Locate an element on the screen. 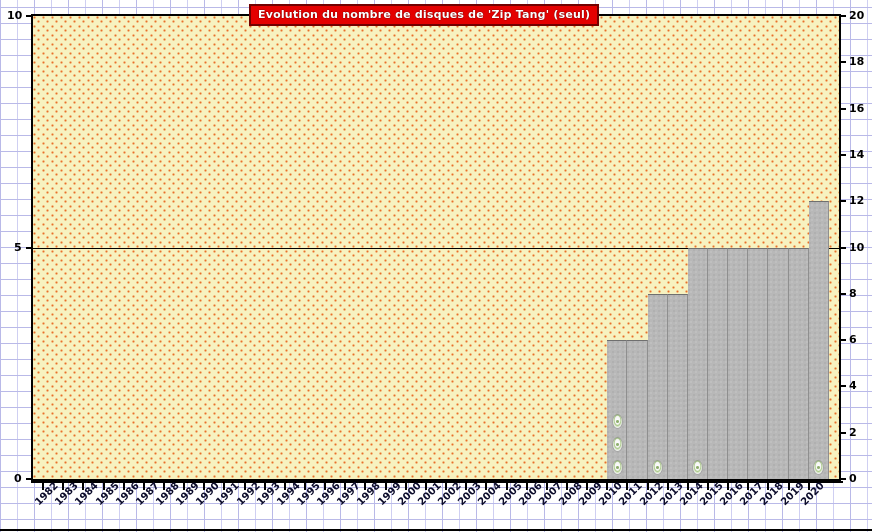 This screenshot has width=872, height=532. y-label-right: 0 is located at coordinates (853, 478).